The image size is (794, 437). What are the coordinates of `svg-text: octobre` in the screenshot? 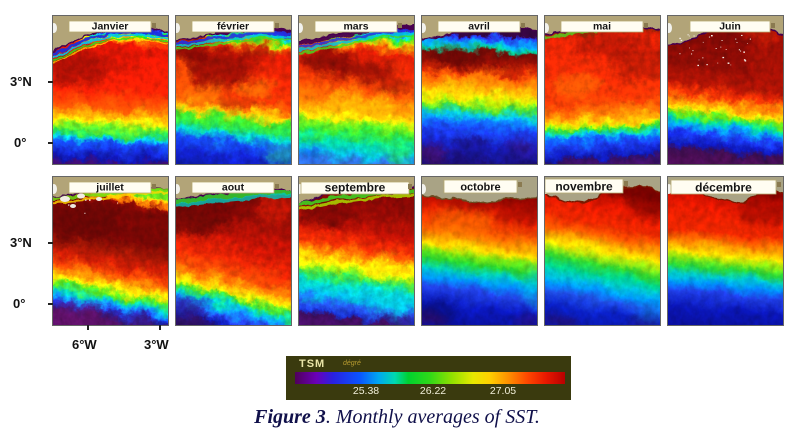 It's located at (480, 188).